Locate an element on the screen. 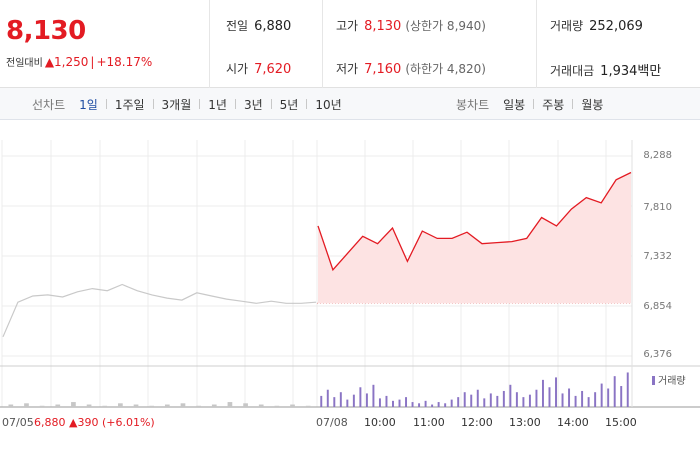  x-time-label: 11:00 is located at coordinates (429, 422).